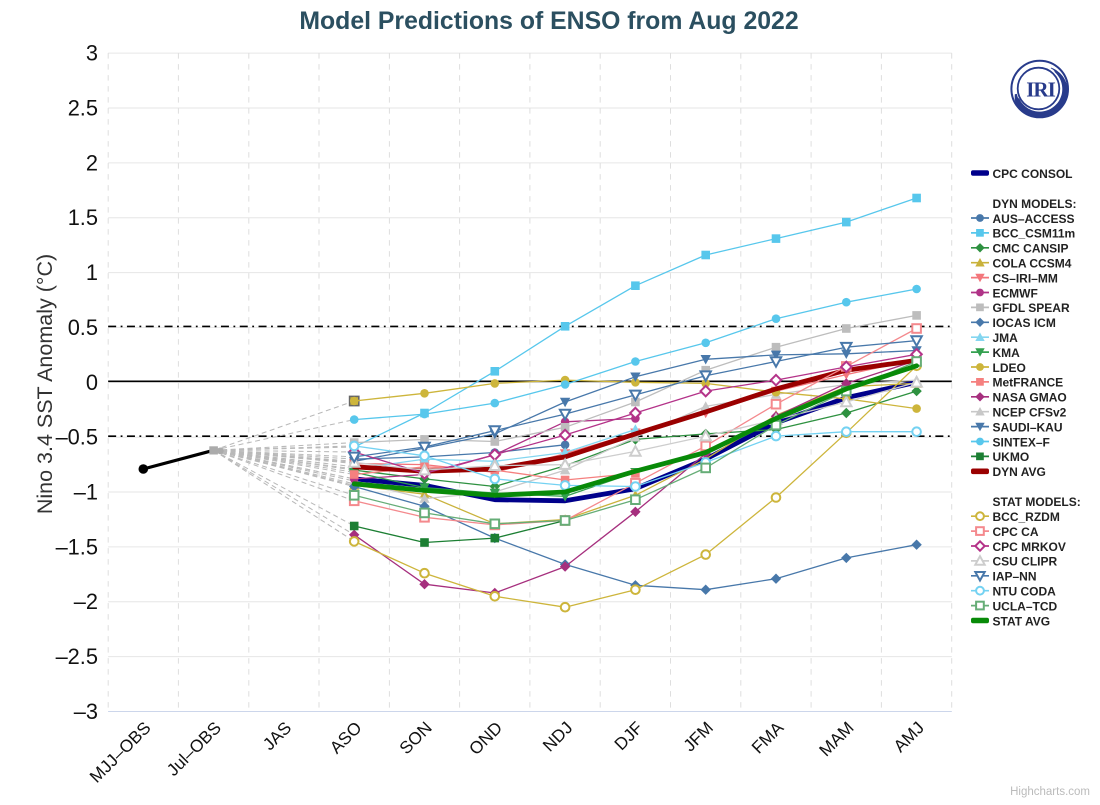 This screenshot has width=1100, height=805. I want to click on svg-text: KMA, so click(1007, 353).